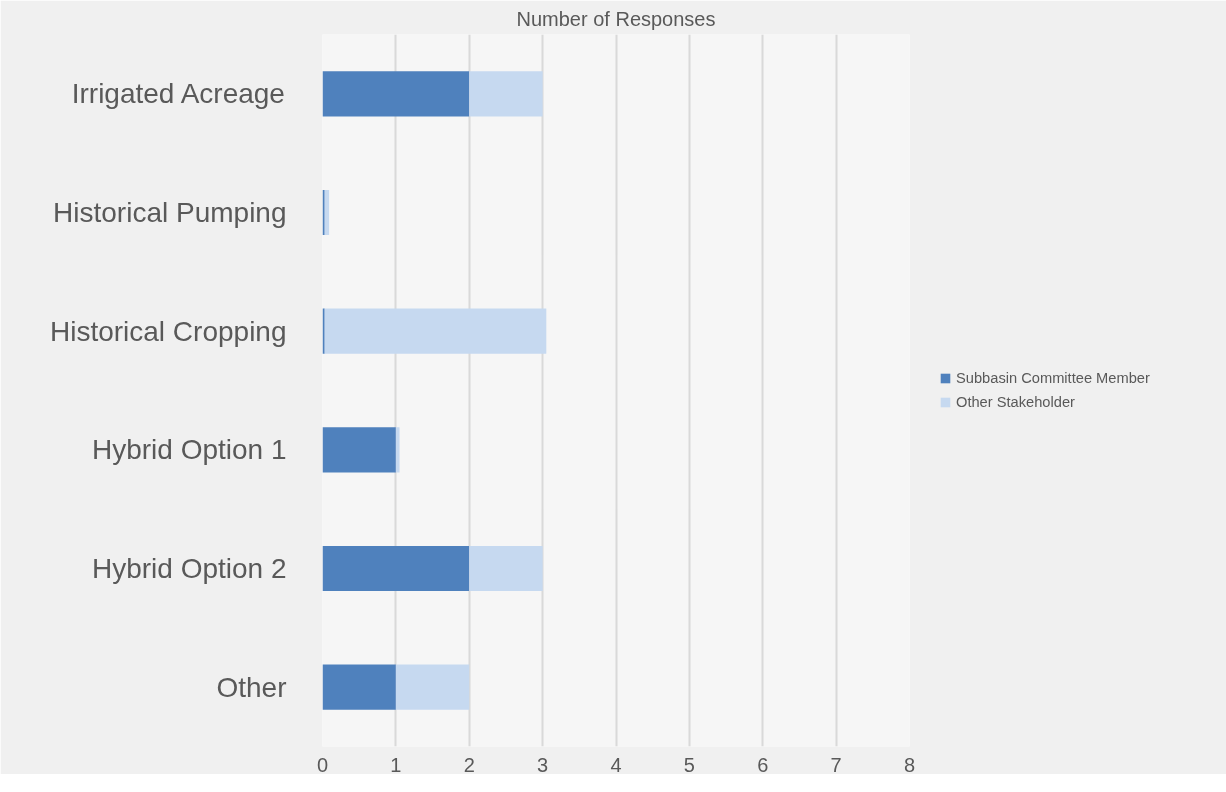 The height and width of the screenshot is (792, 1226). Describe the element at coordinates (469, 764) in the screenshot. I see `x-tick-label: 2` at that location.